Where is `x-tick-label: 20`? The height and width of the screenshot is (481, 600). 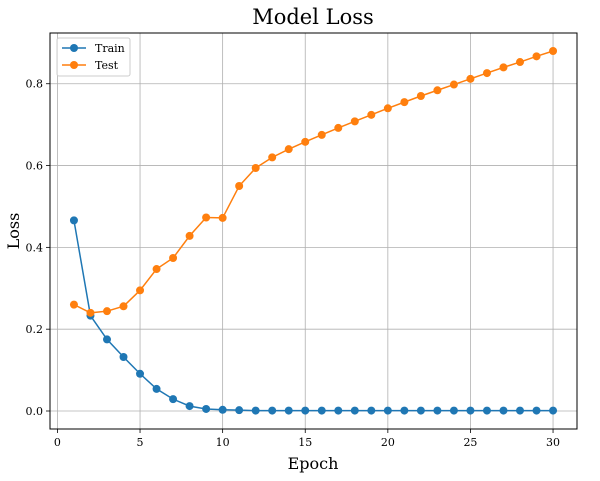 x-tick-label: 20 is located at coordinates (388, 442).